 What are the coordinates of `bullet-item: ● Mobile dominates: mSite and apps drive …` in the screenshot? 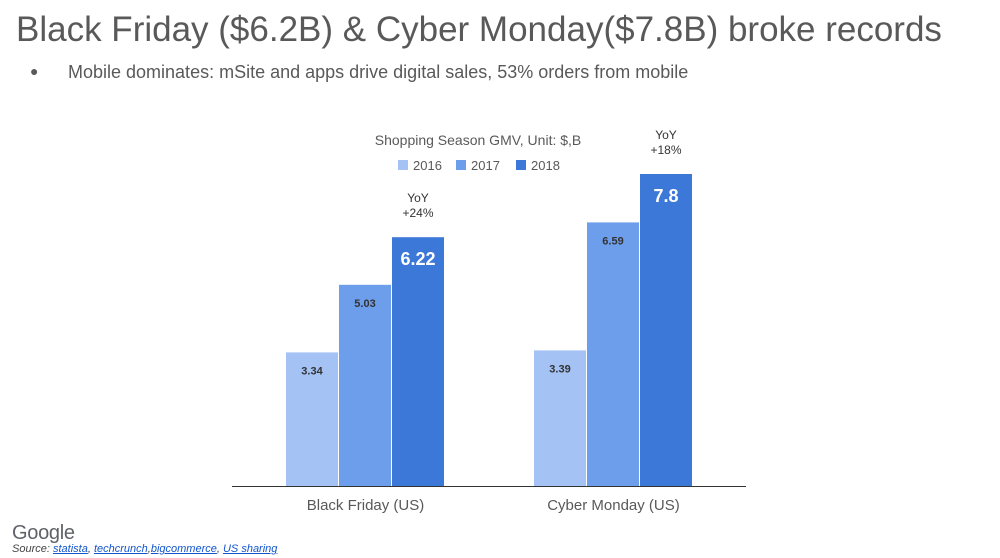 It's located at (359, 72).